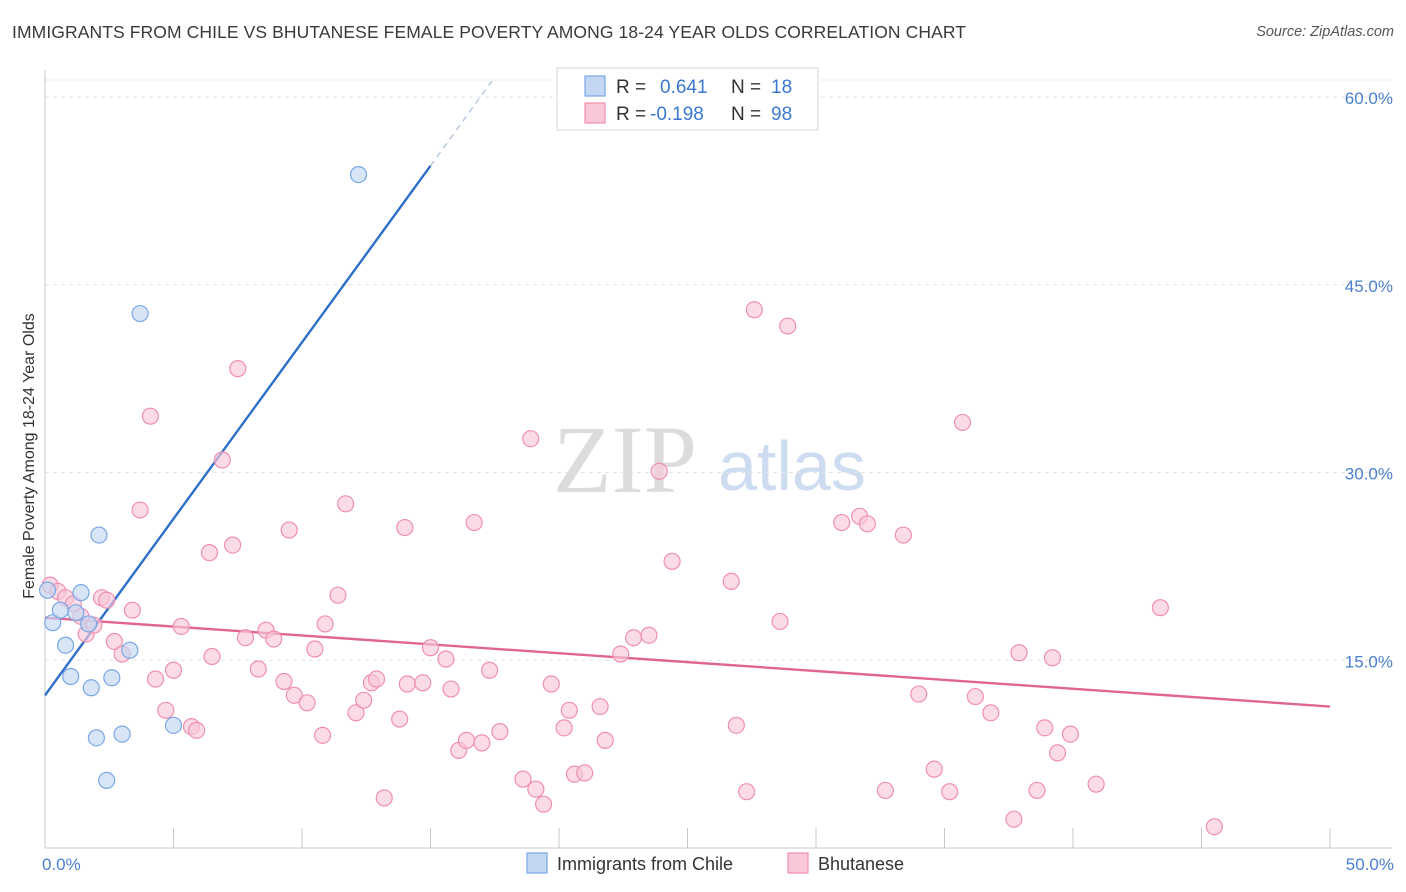 The height and width of the screenshot is (892, 1406). What do you see at coordinates (645, 864) in the screenshot?
I see `bottom-legend-label-chile: Immigrants from Chile` at bounding box center [645, 864].